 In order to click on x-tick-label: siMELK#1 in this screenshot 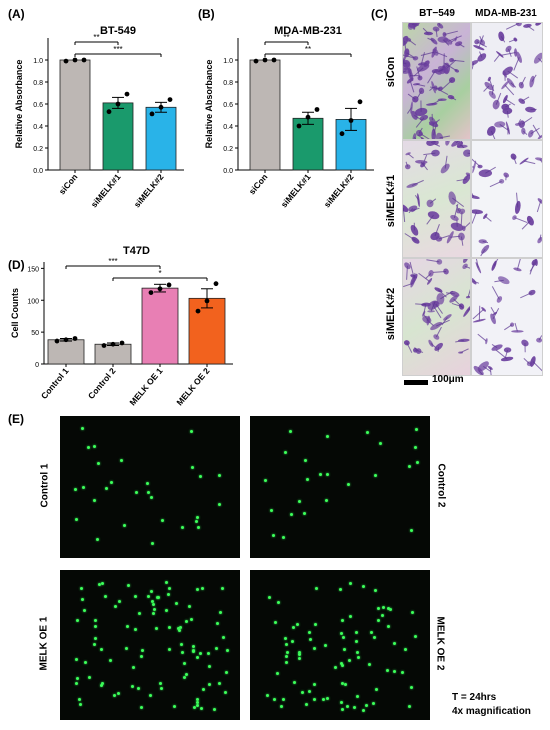, I will do `click(296, 191)`.